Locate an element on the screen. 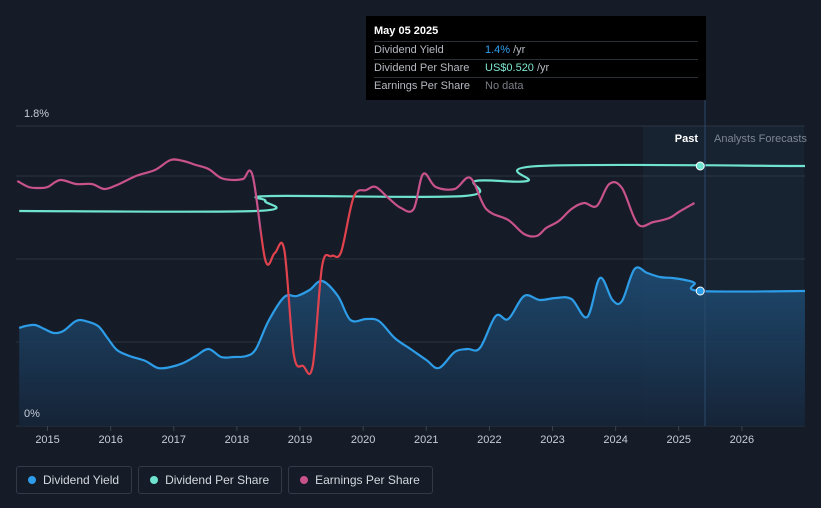 The image size is (821, 508). dividend-yield-marker is located at coordinates (700, 291).